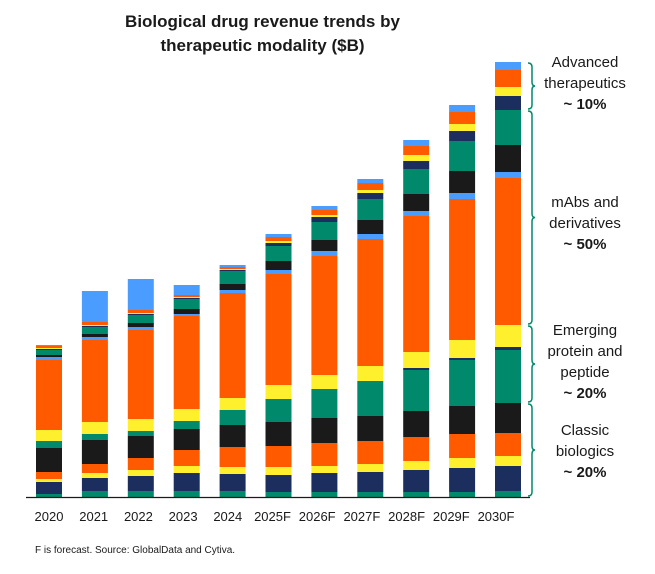 This screenshot has width=655, height=574. Describe the element at coordinates (496, 516) in the screenshot. I see `x-tick-label: 2030F` at that location.